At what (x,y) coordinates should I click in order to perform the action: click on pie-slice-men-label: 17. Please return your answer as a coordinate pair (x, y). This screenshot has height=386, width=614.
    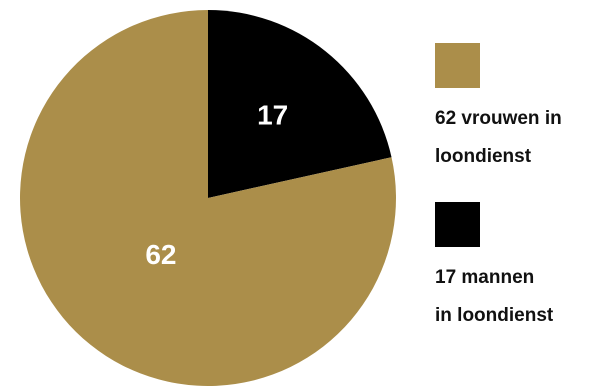
    Looking at the image, I should click on (272, 115).